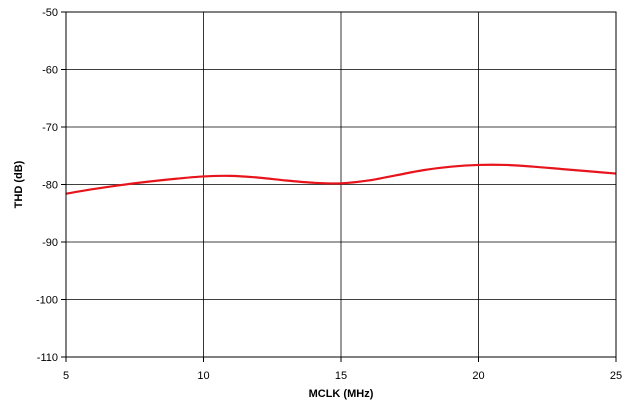  What do you see at coordinates (66, 376) in the screenshot?
I see `x-tick-label: 5` at bounding box center [66, 376].